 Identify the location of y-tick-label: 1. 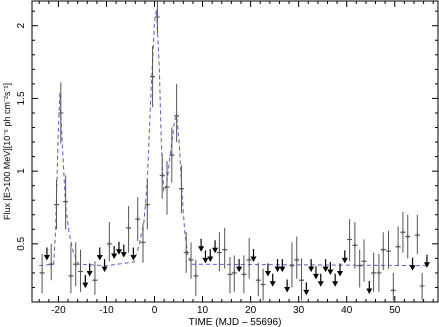
(21, 171).